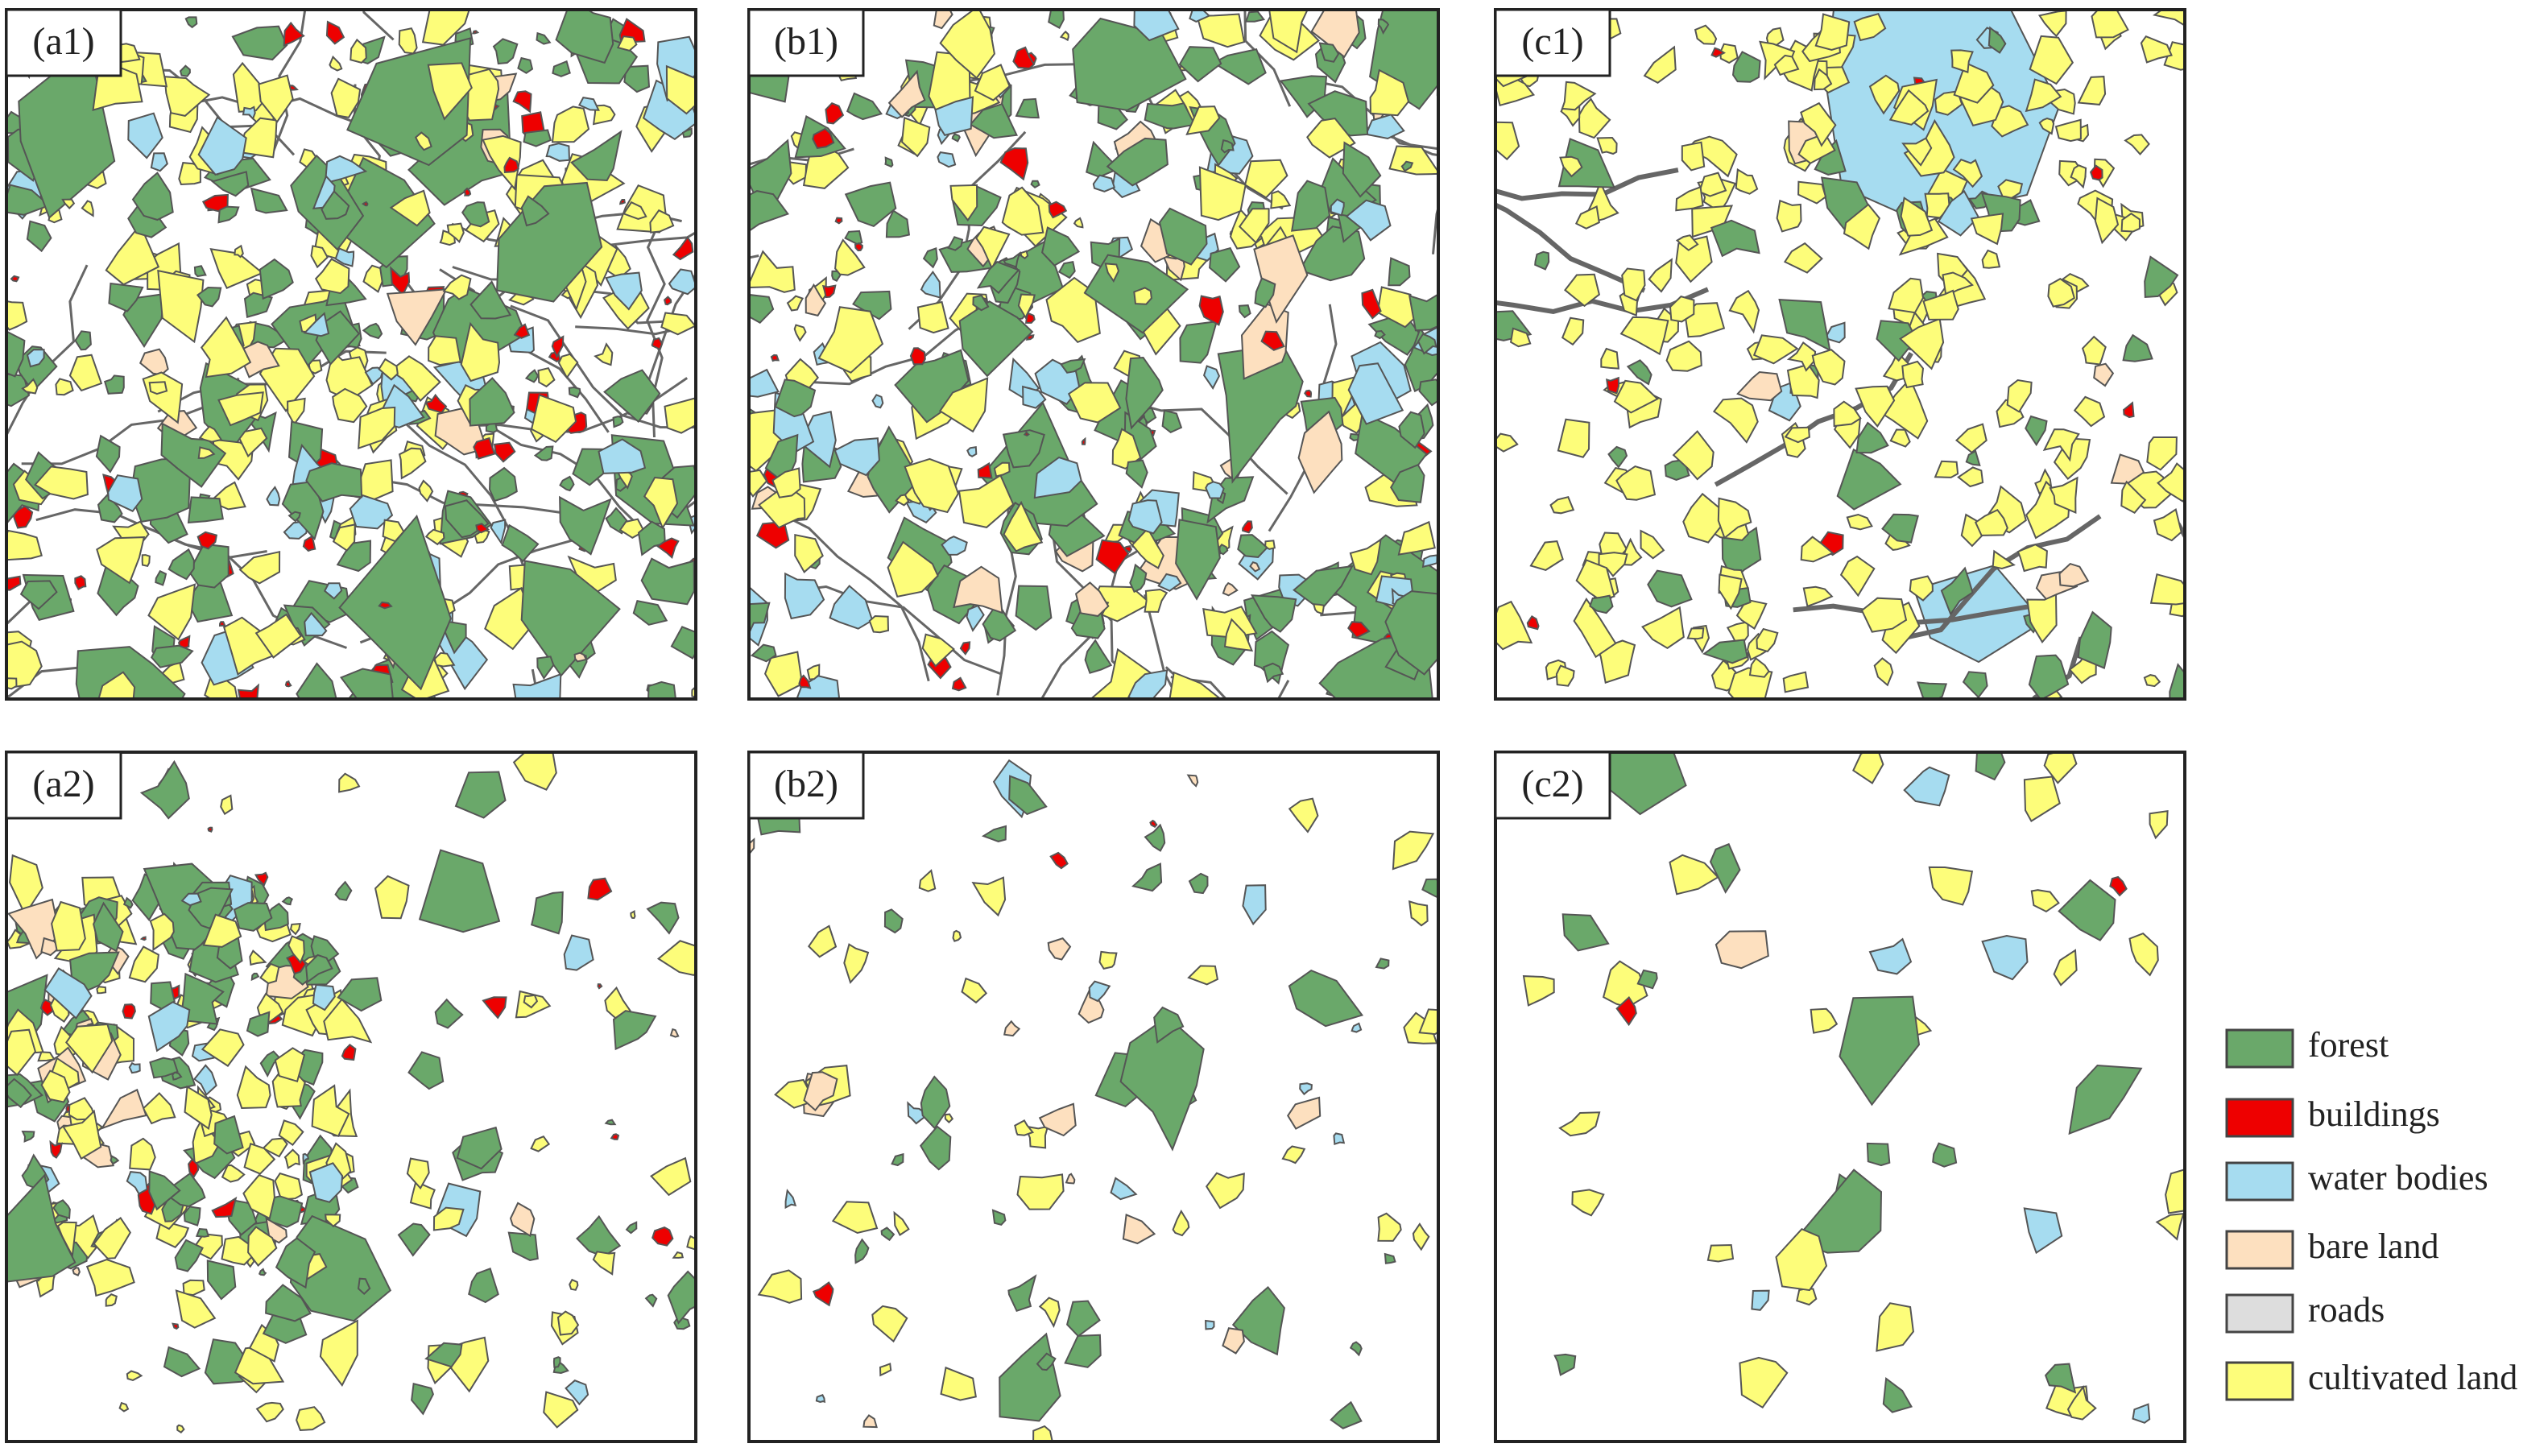  Describe the element at coordinates (2398, 1177) in the screenshot. I see `legend-label: water bodies` at that location.